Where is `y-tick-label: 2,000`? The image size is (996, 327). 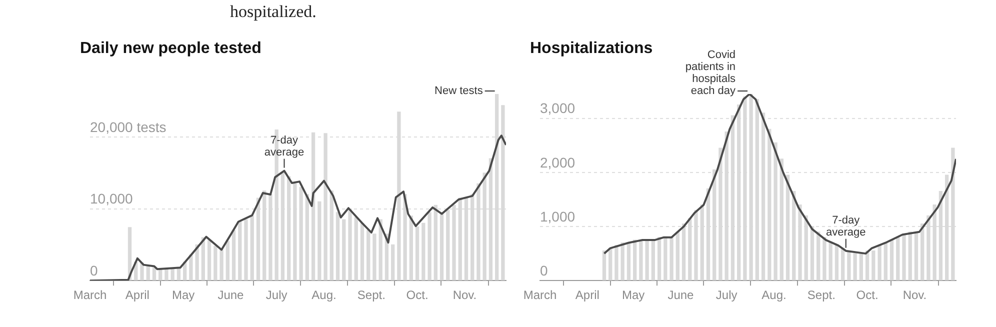
y-tick-label: 2,000 is located at coordinates (558, 162).